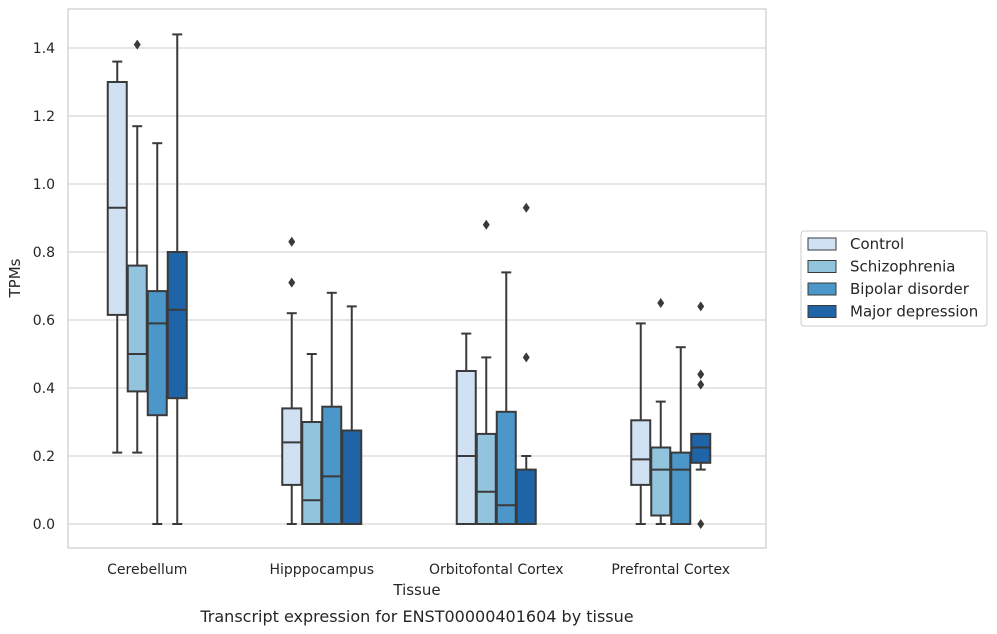 The height and width of the screenshot is (634, 997). Describe the element at coordinates (877, 244) in the screenshot. I see `legend-label: Control` at that location.